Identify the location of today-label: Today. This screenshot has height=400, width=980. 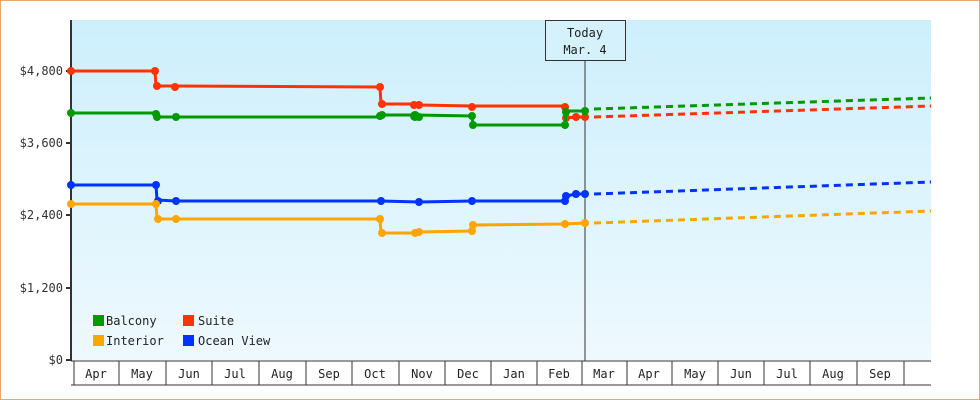
(585, 33).